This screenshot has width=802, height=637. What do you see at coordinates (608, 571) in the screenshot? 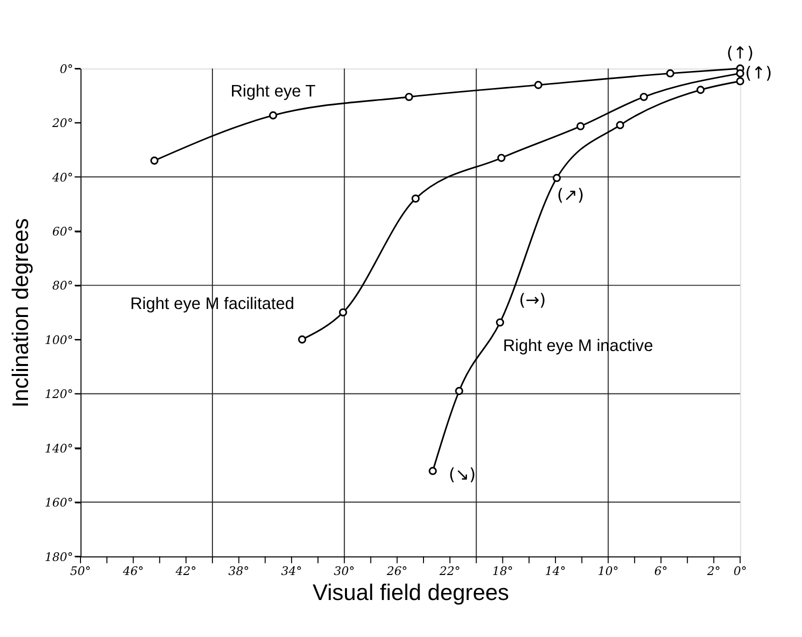
I see `x-tick-label: 10°` at bounding box center [608, 571].